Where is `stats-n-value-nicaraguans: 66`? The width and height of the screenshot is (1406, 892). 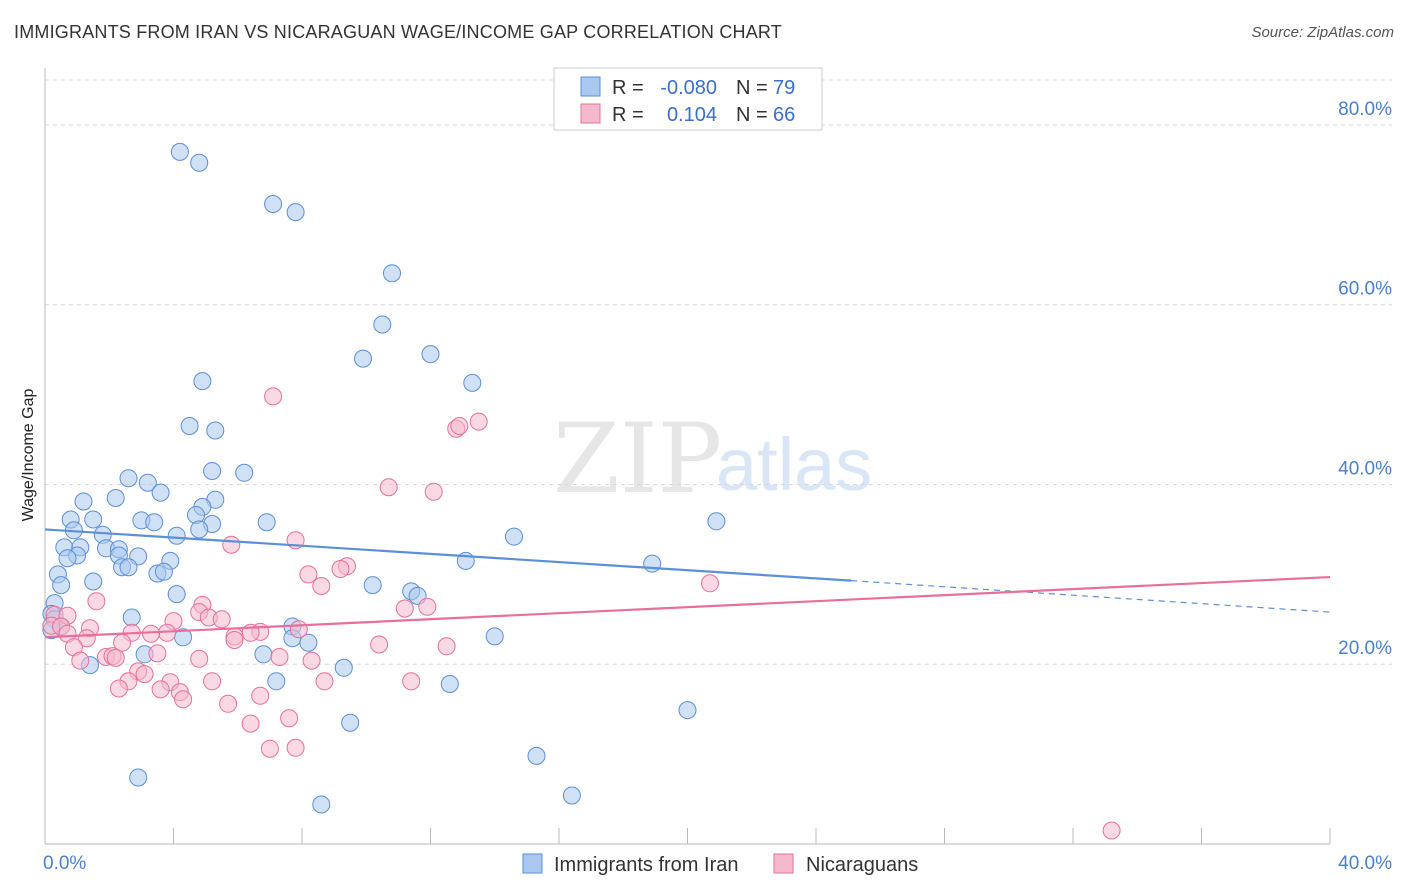 stats-n-value-nicaraguans: 66 is located at coordinates (784, 115).